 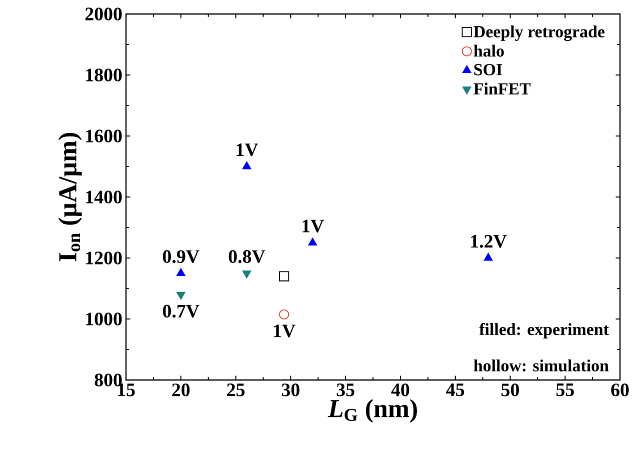 What do you see at coordinates (510, 390) in the screenshot?
I see `x-tick-label: 50` at bounding box center [510, 390].